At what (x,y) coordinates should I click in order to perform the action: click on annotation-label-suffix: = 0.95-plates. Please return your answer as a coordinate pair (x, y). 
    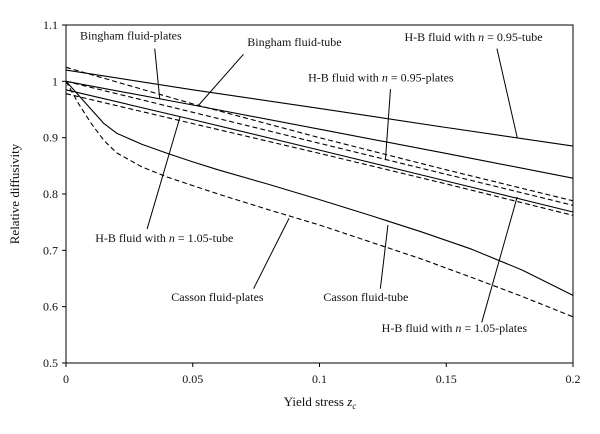
    Looking at the image, I should click on (421, 77).